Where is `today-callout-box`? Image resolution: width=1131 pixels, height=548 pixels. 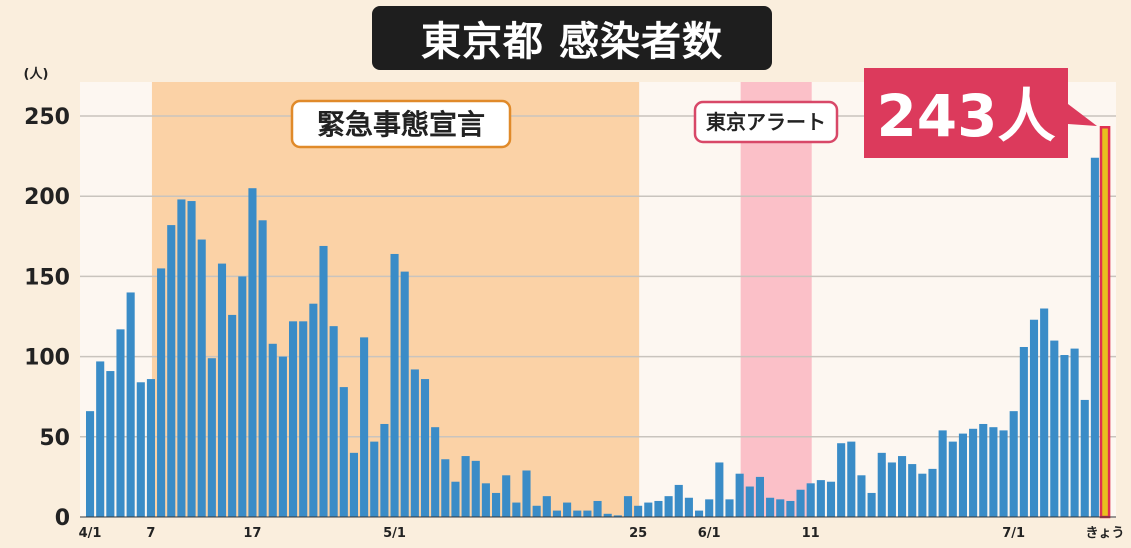 today-callout-box is located at coordinates (980, 113).